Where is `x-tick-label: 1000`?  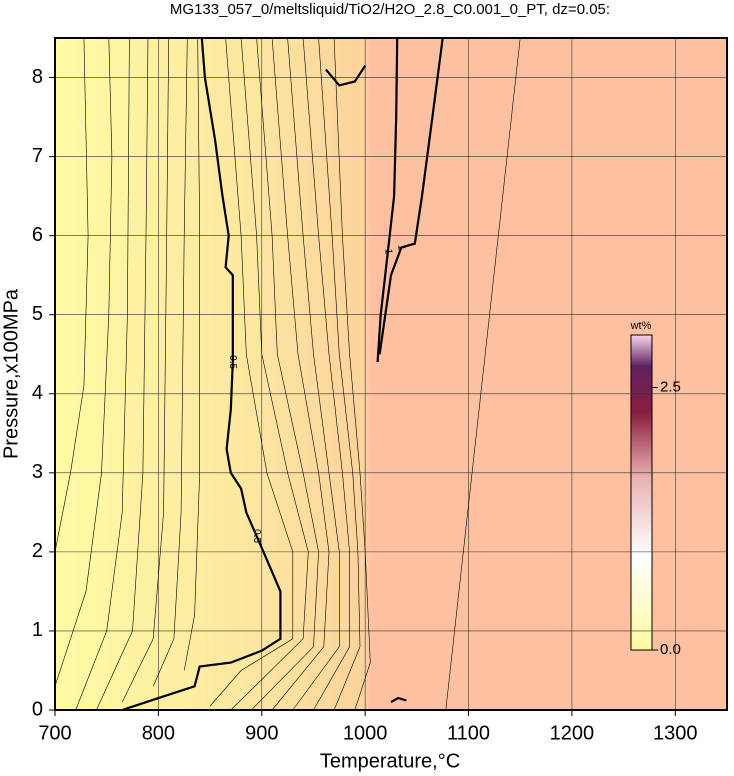 x-tick-label: 1000 is located at coordinates (365, 733).